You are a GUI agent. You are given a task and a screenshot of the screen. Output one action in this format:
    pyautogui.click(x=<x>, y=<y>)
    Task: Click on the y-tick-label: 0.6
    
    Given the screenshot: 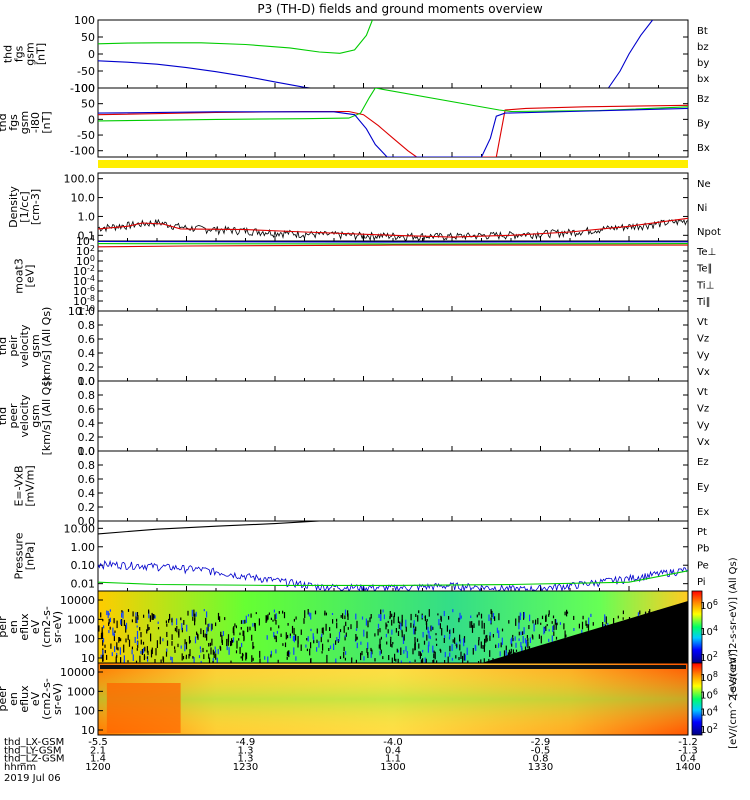 What is the action you would take?
    pyautogui.click(x=87, y=409)
    